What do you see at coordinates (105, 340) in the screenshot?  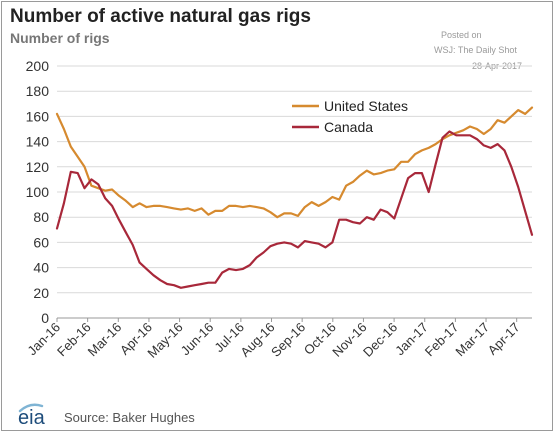 I see `x-tick-label: Mar-16` at bounding box center [105, 340].